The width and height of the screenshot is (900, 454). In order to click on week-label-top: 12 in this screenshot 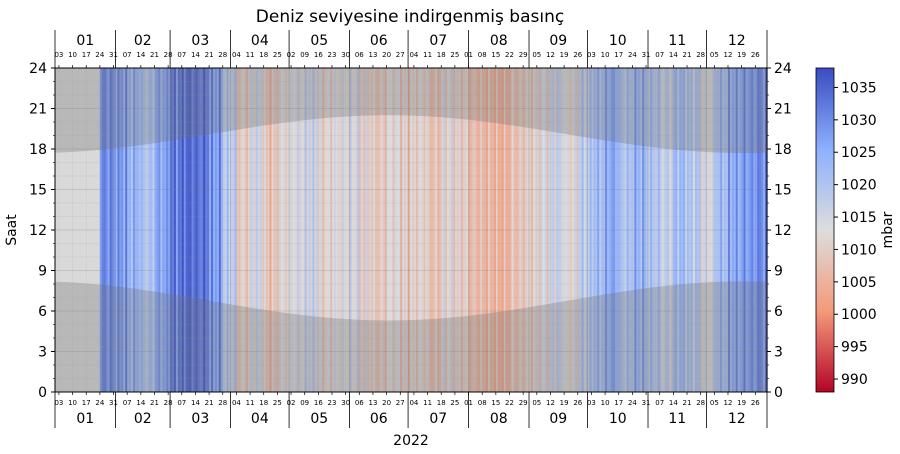, I will do `click(550, 55)`.